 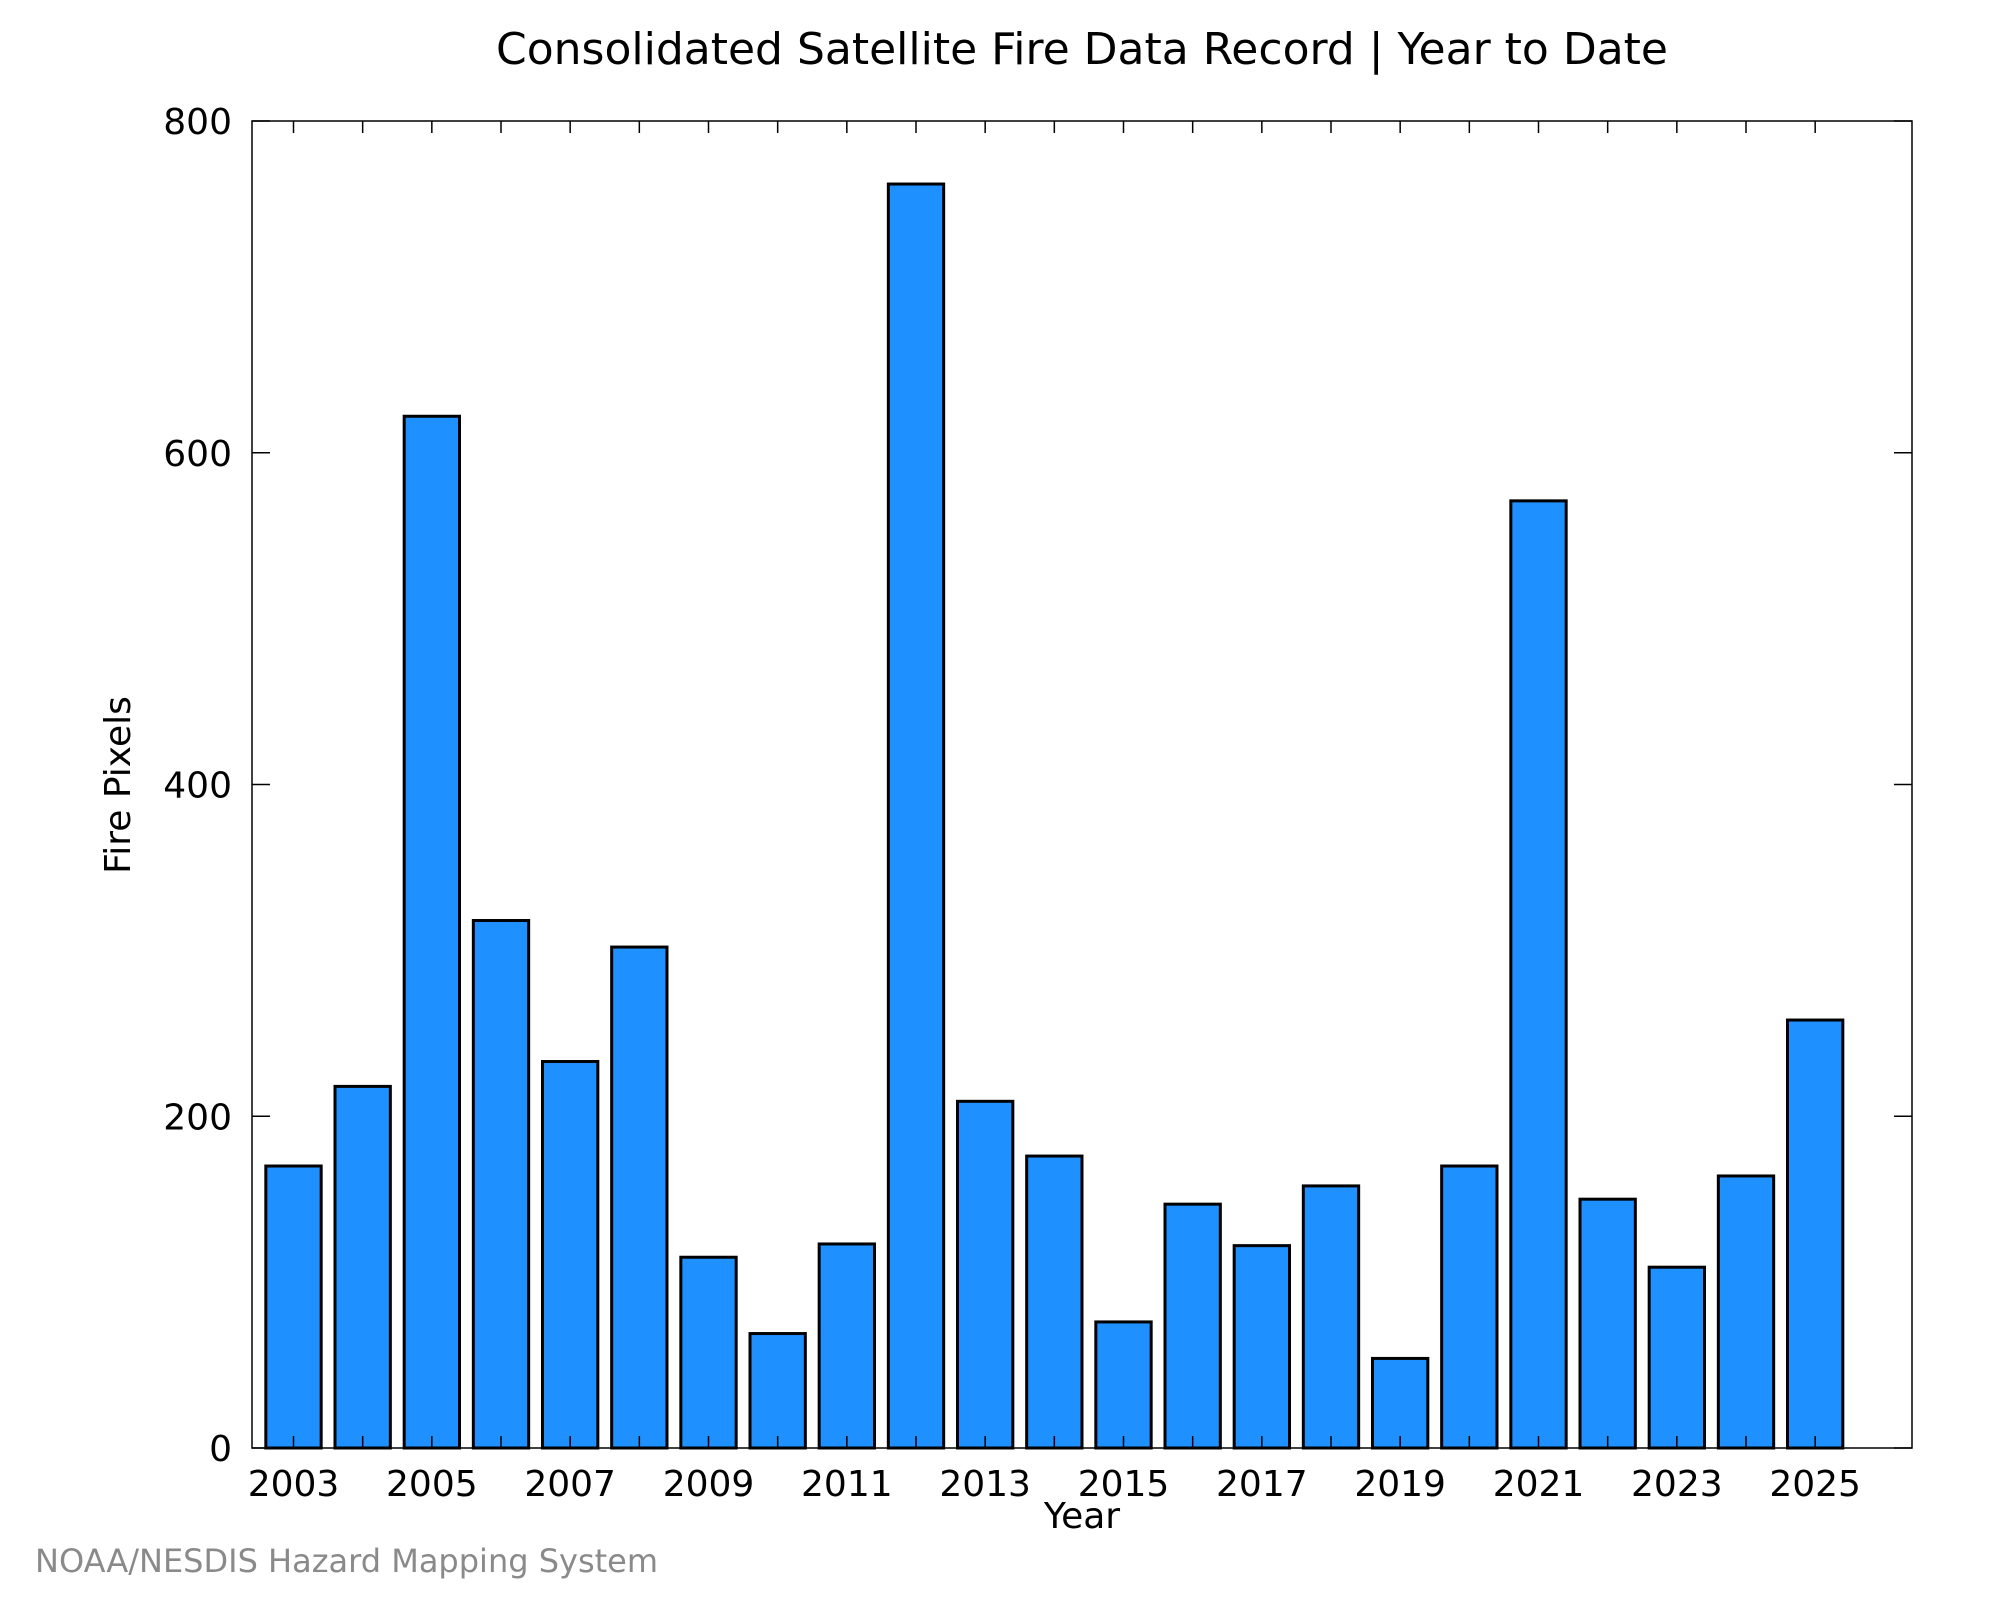 I want to click on y-tick-label: 200, so click(x=197, y=1117).